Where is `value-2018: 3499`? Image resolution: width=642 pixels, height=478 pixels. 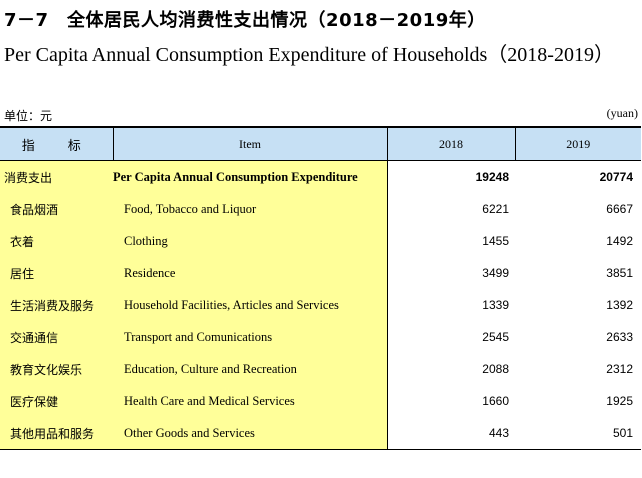
value-2018: 3499 is located at coordinates (495, 273).